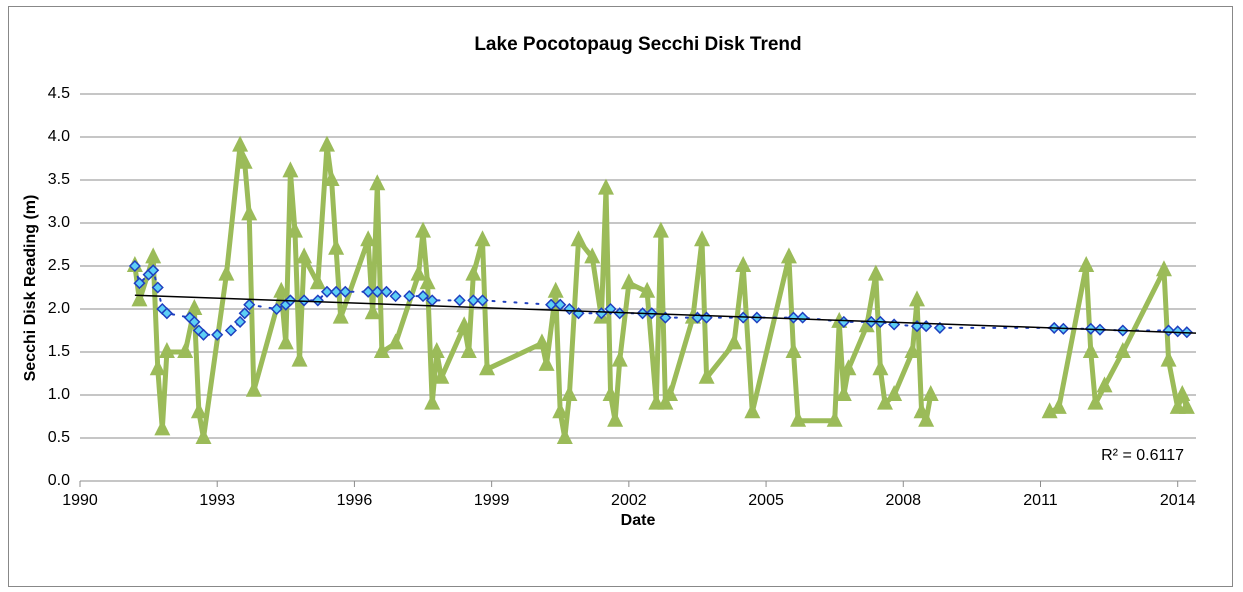 The image size is (1243, 592). I want to click on y-tick-label: 2.0, so click(59, 308).